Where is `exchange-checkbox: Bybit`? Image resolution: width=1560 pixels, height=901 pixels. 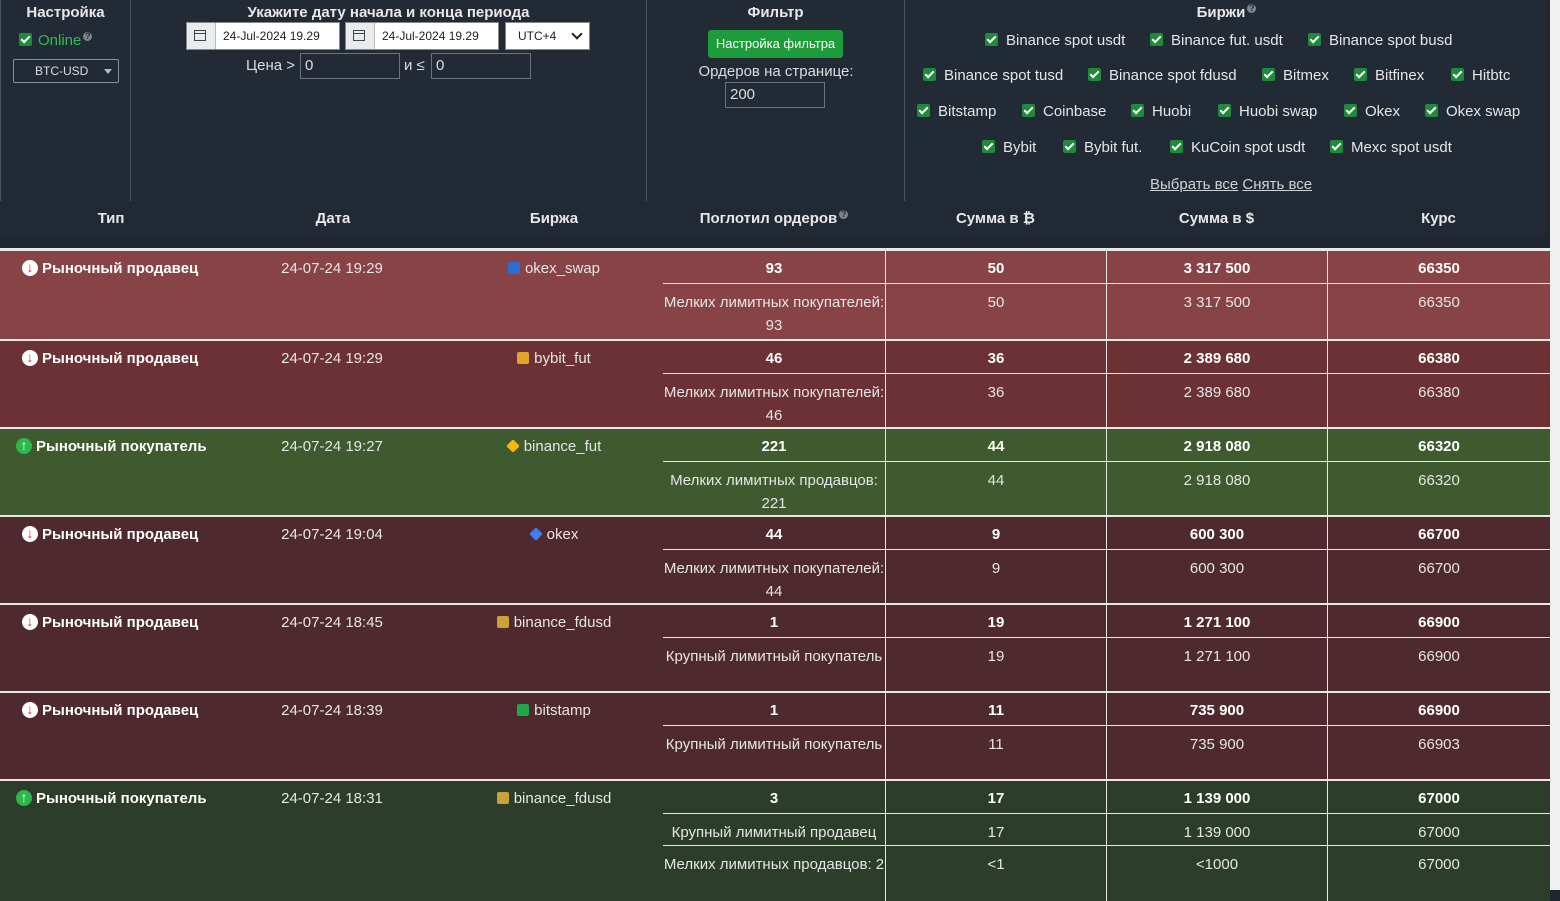
exchange-checkbox: Bybit is located at coordinates (1009, 147).